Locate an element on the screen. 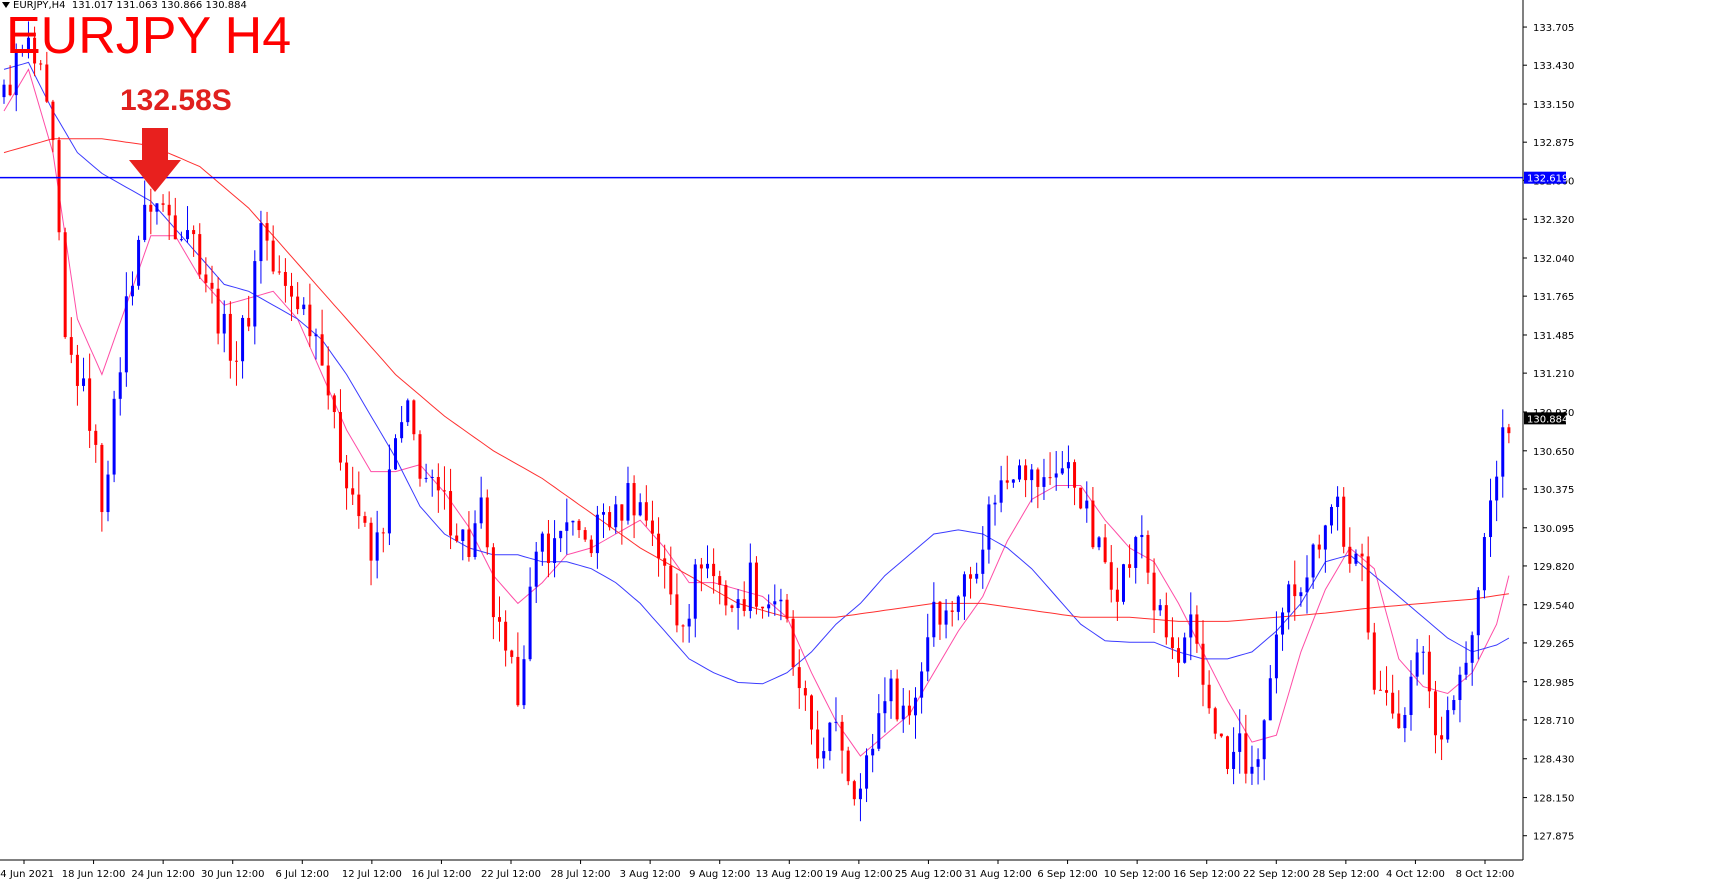 This screenshot has height=891, width=1728. level-price-tag-label: 132.619 is located at coordinates (1547, 179).